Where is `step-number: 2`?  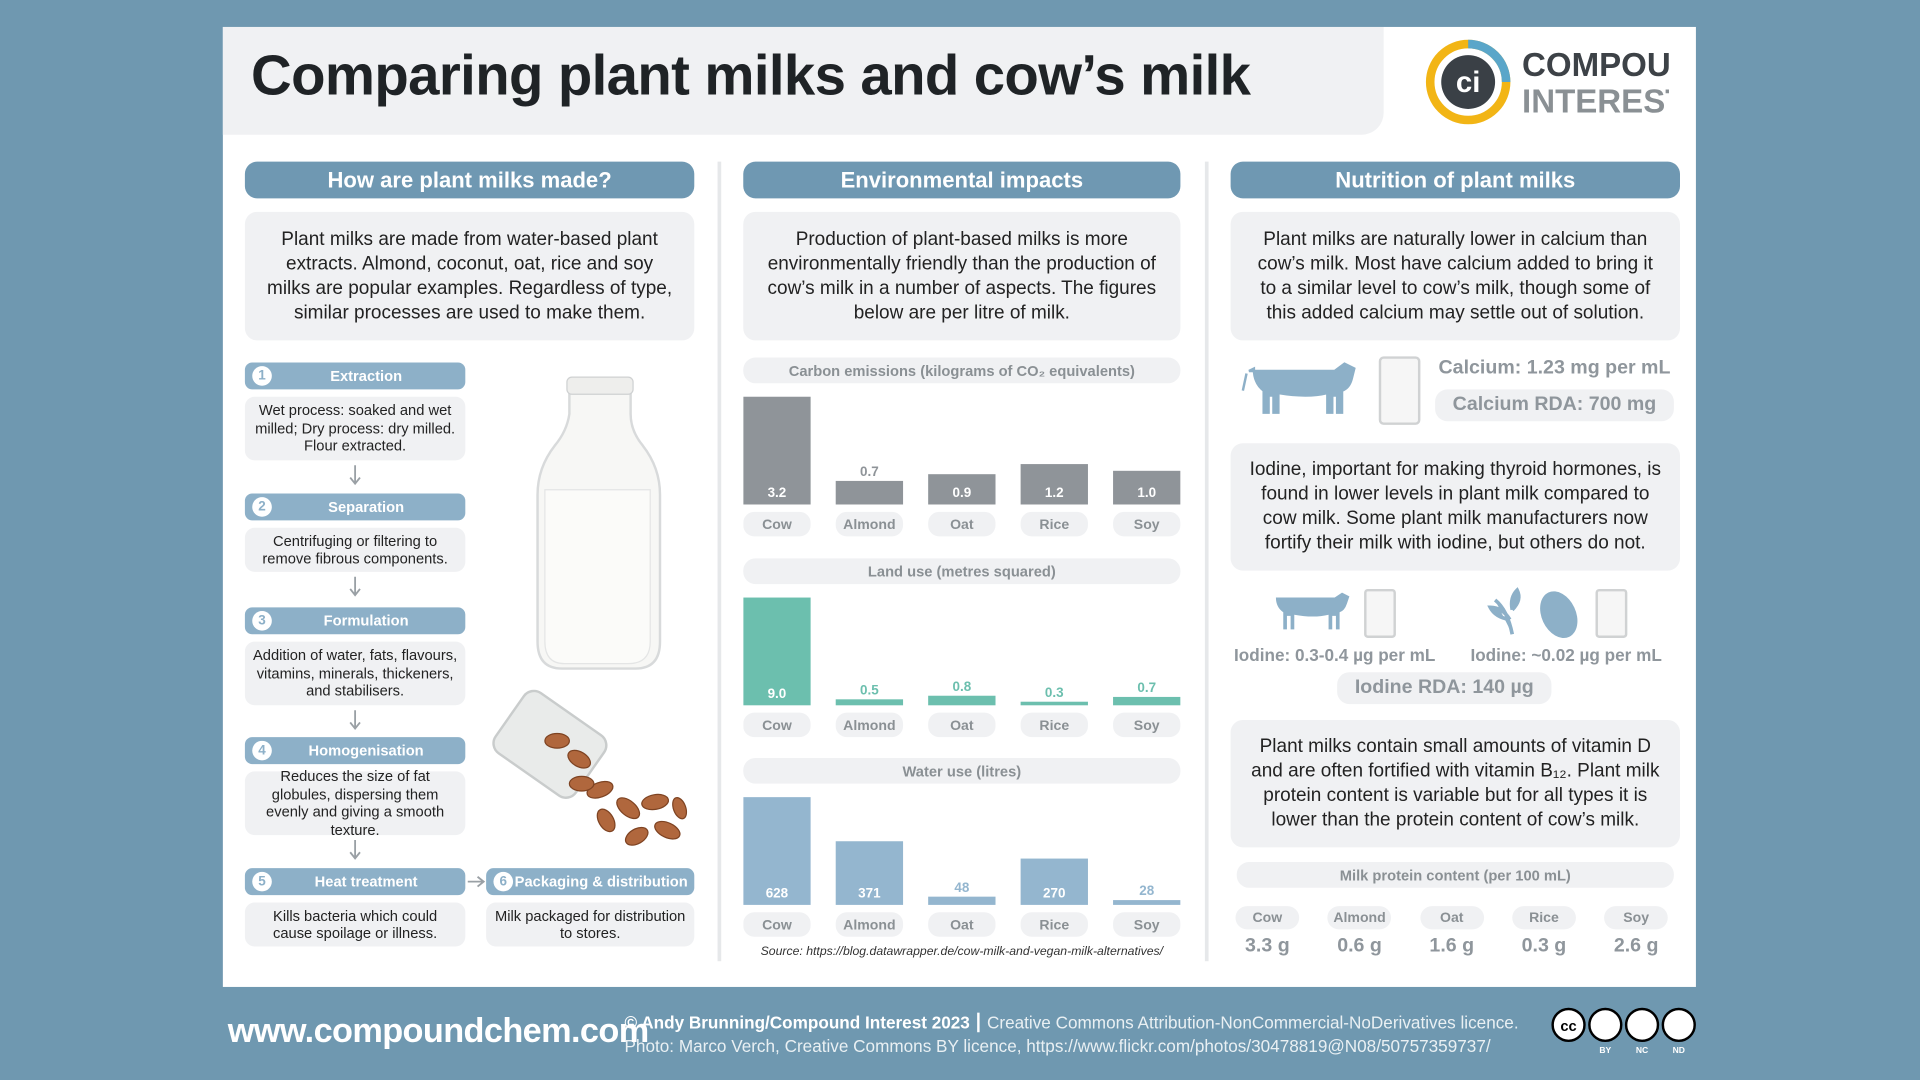 step-number: 2 is located at coordinates (262, 507).